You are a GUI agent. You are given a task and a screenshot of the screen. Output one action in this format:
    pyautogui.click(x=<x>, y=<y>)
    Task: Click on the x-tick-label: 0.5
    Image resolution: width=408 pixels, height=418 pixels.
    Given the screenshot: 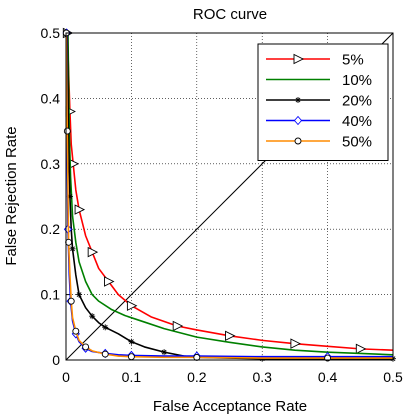 What is the action you would take?
    pyautogui.click(x=393, y=377)
    